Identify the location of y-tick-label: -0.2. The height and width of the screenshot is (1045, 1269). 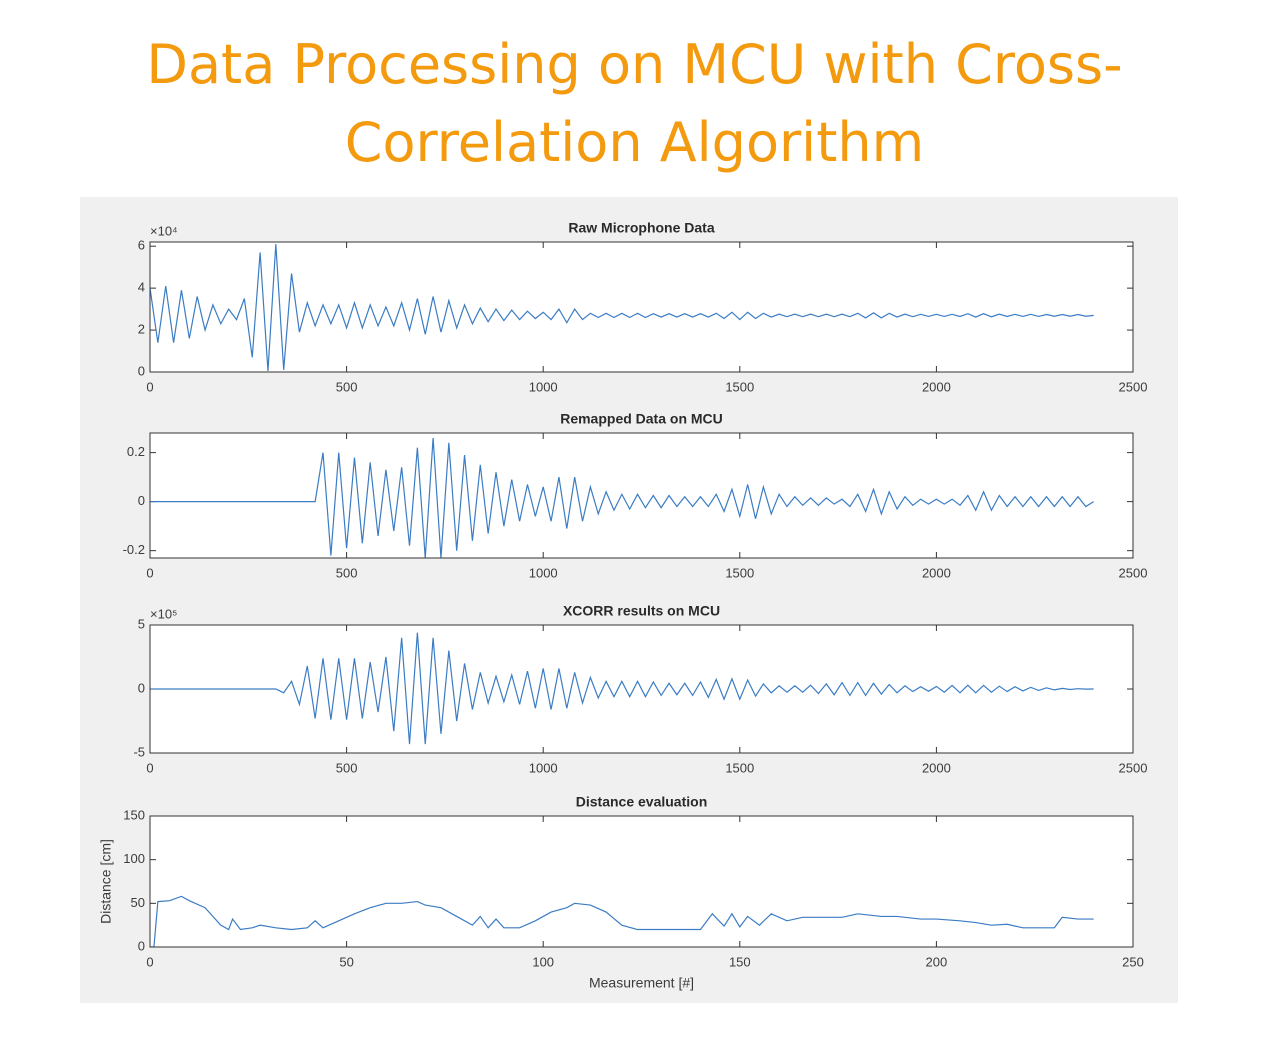
(134, 549).